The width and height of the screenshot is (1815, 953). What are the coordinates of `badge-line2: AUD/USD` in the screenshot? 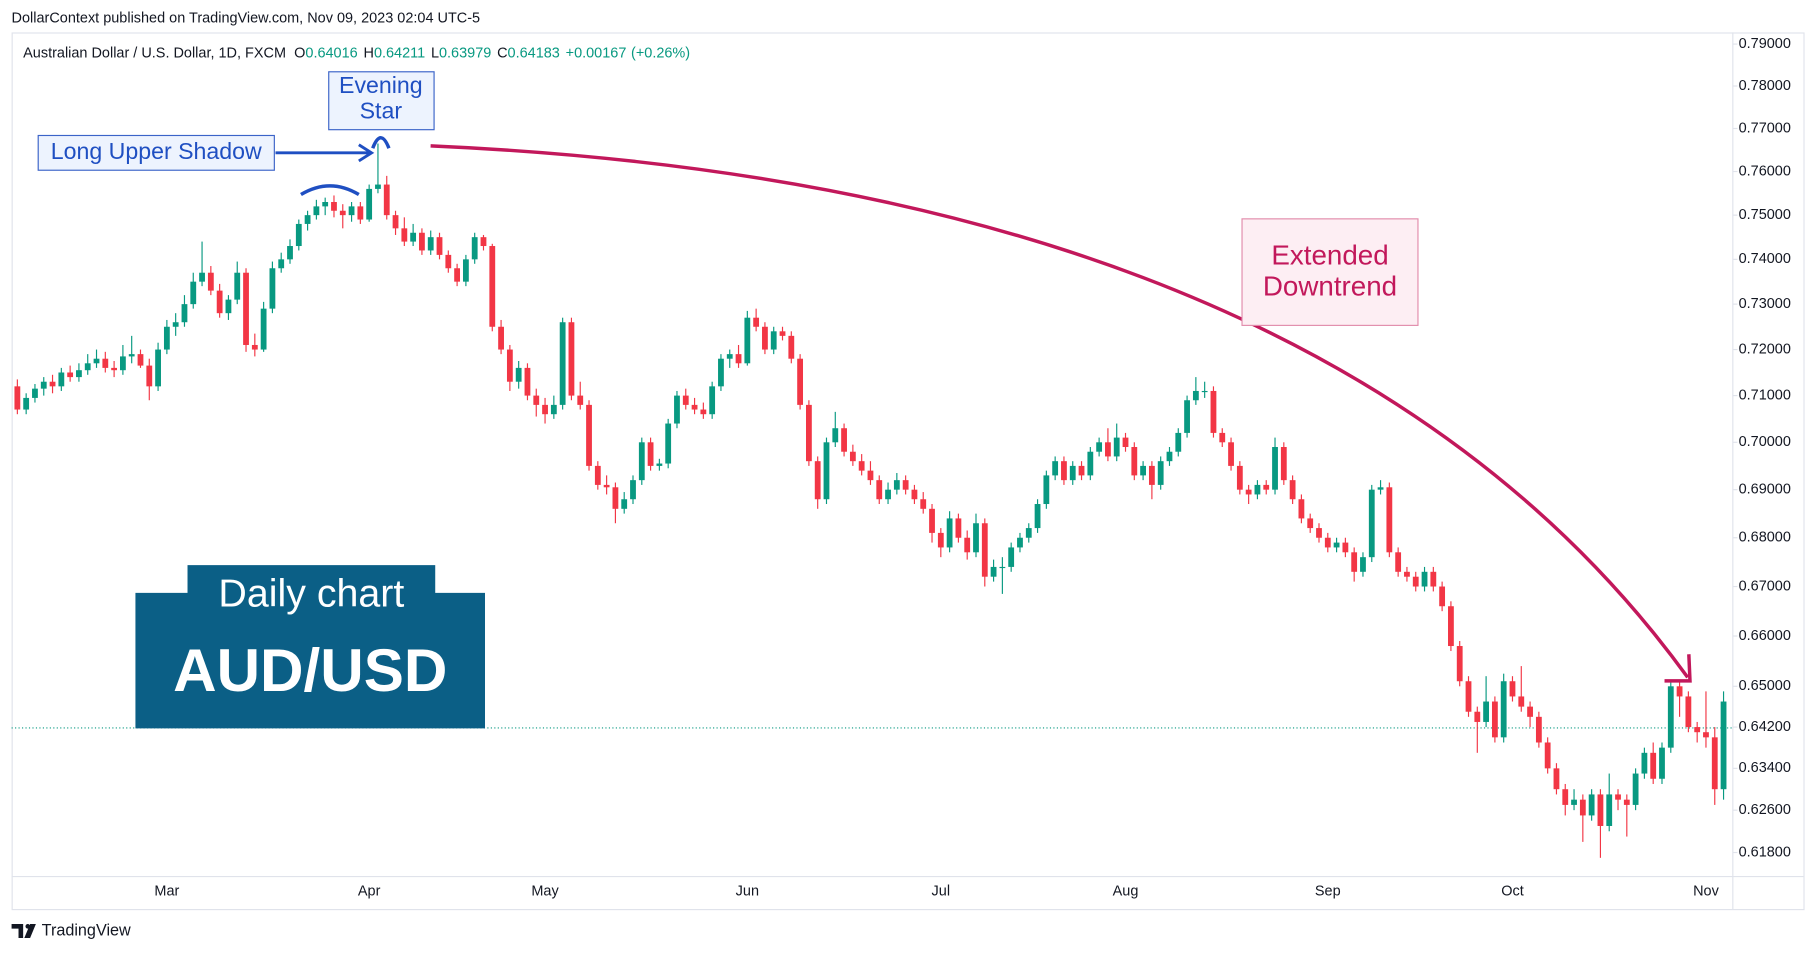 It's located at (310, 670).